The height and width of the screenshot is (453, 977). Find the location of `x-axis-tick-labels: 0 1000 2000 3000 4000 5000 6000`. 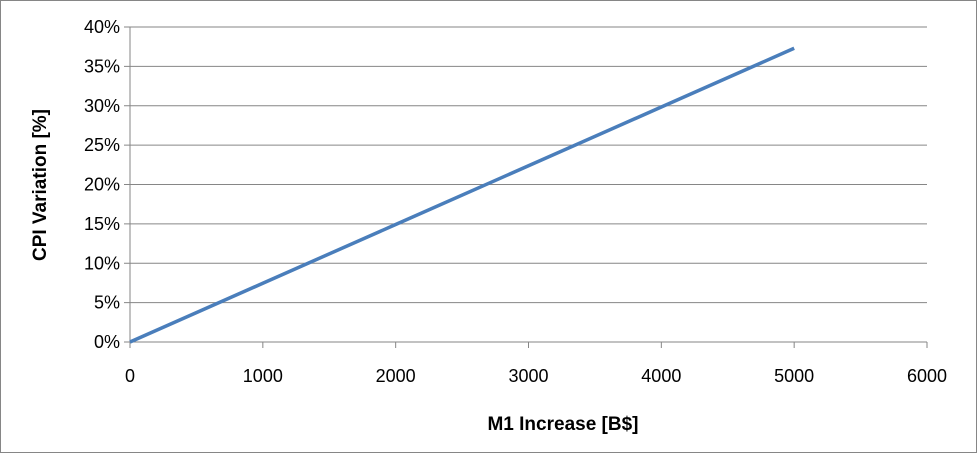

x-axis-tick-labels: 0 1000 2000 3000 4000 5000 6000 is located at coordinates (536, 376).